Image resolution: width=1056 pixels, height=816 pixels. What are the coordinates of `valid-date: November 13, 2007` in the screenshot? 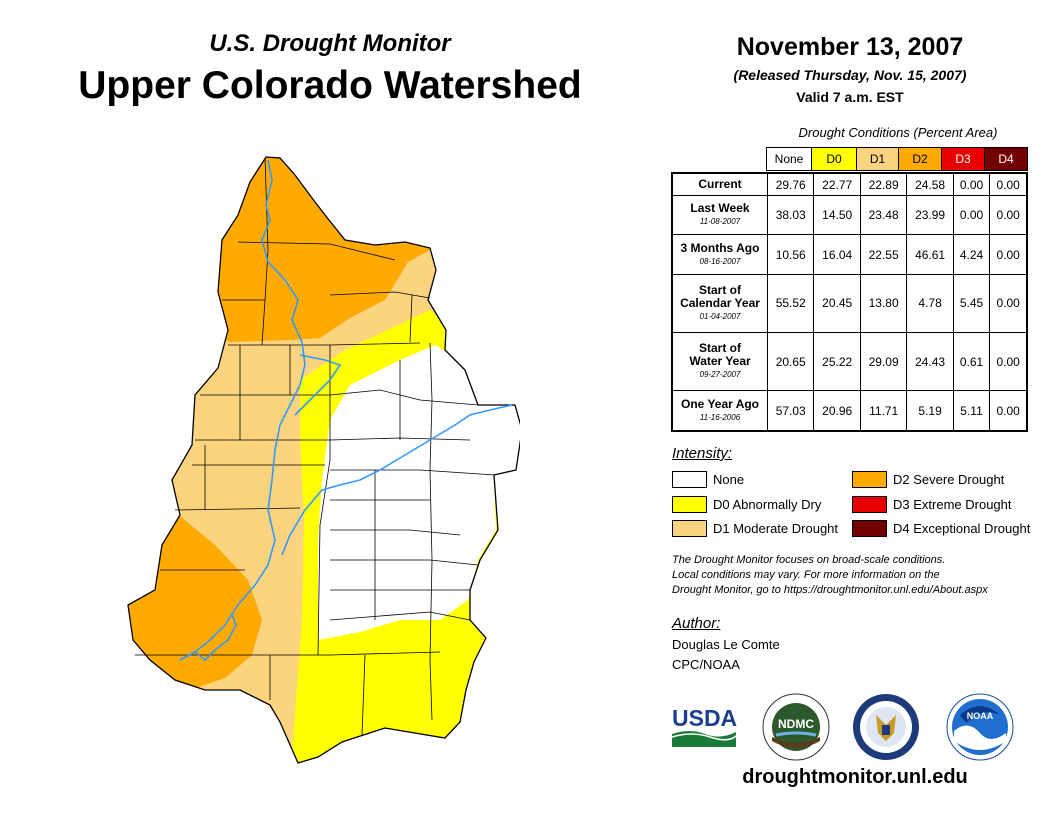 It's located at (850, 47).